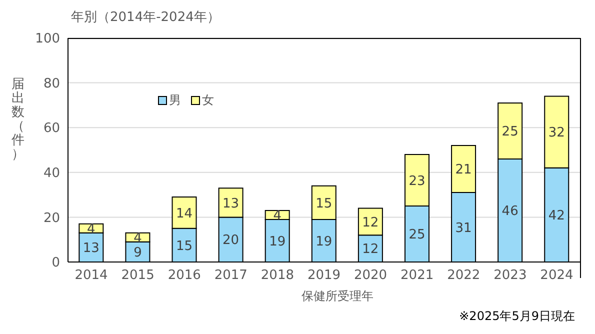  I want to click on chart-title: 年別（2014年-2024年）, so click(145, 17).